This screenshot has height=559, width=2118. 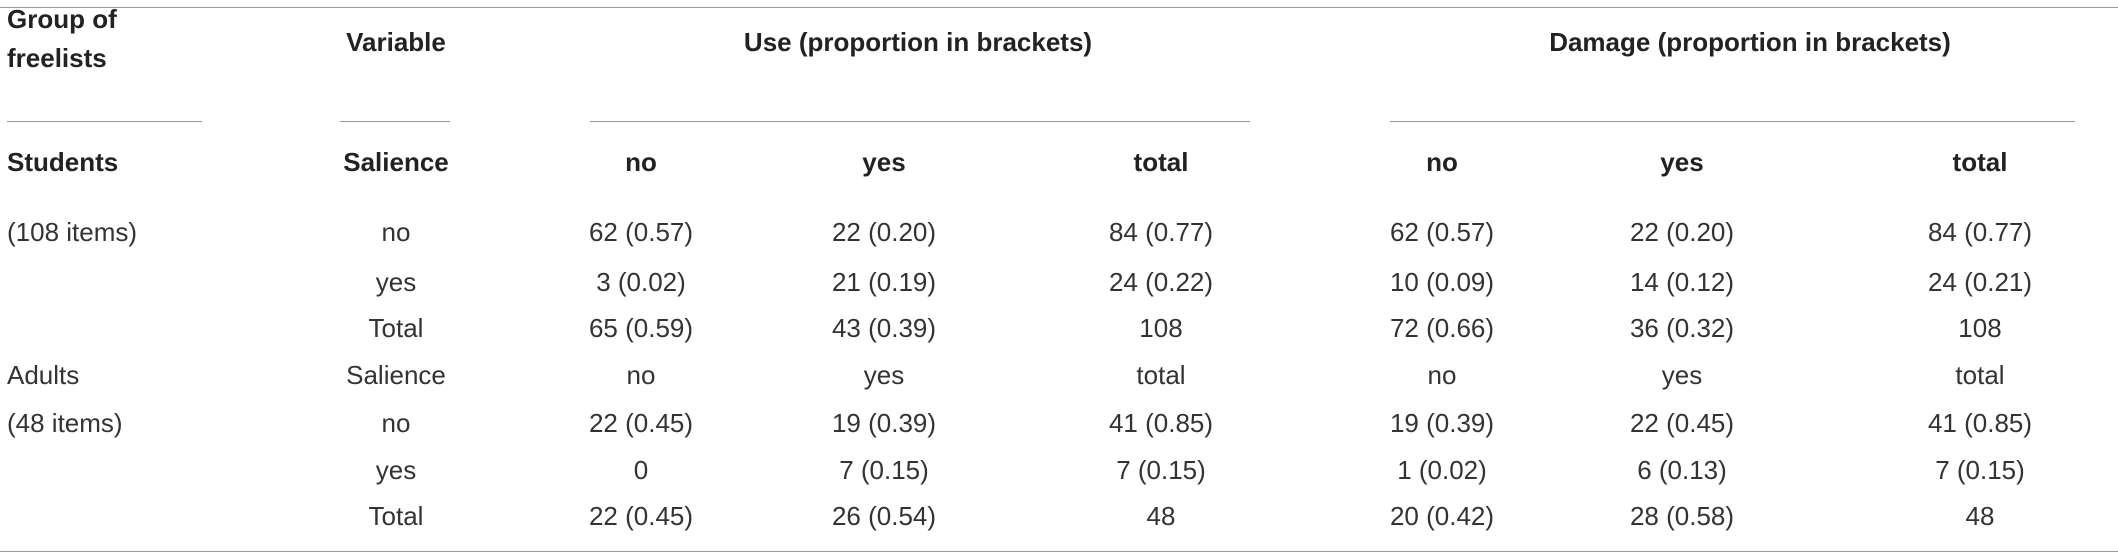 I want to click on table-cell: 26 (0.54), so click(x=884, y=516).